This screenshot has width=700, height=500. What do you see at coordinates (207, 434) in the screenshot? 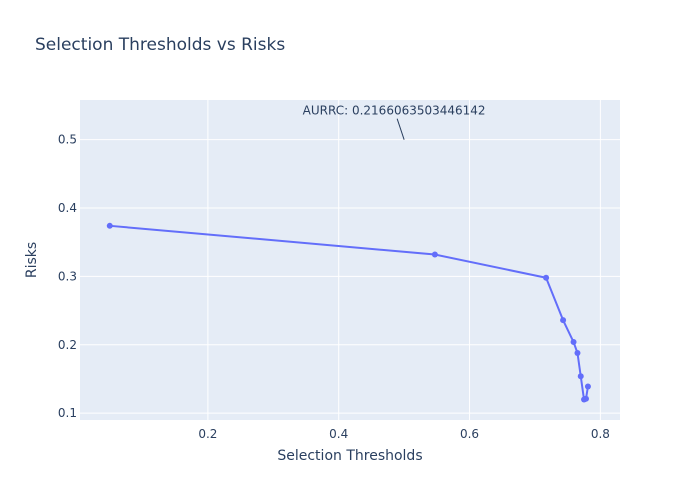
I see `x-tick-label: 0.2` at bounding box center [207, 434].